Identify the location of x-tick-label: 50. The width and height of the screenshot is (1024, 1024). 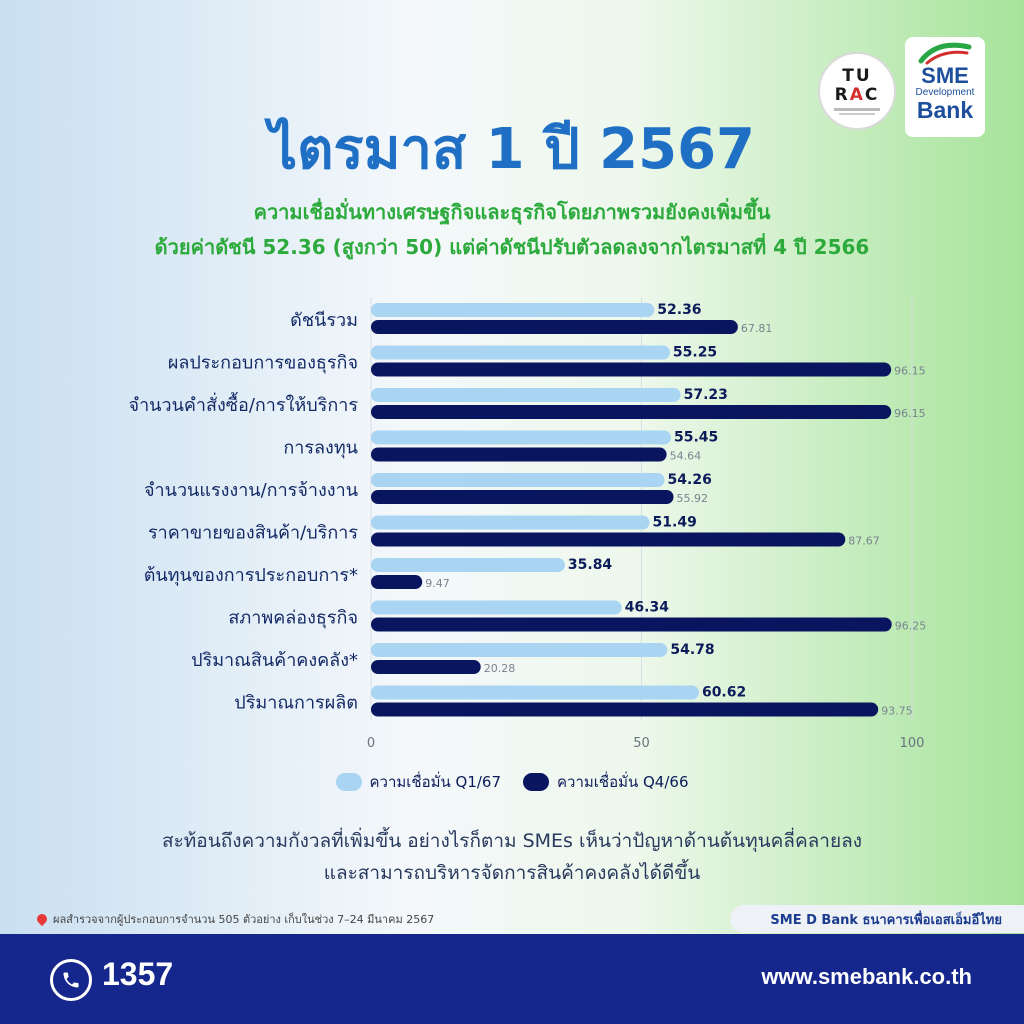
(641, 743).